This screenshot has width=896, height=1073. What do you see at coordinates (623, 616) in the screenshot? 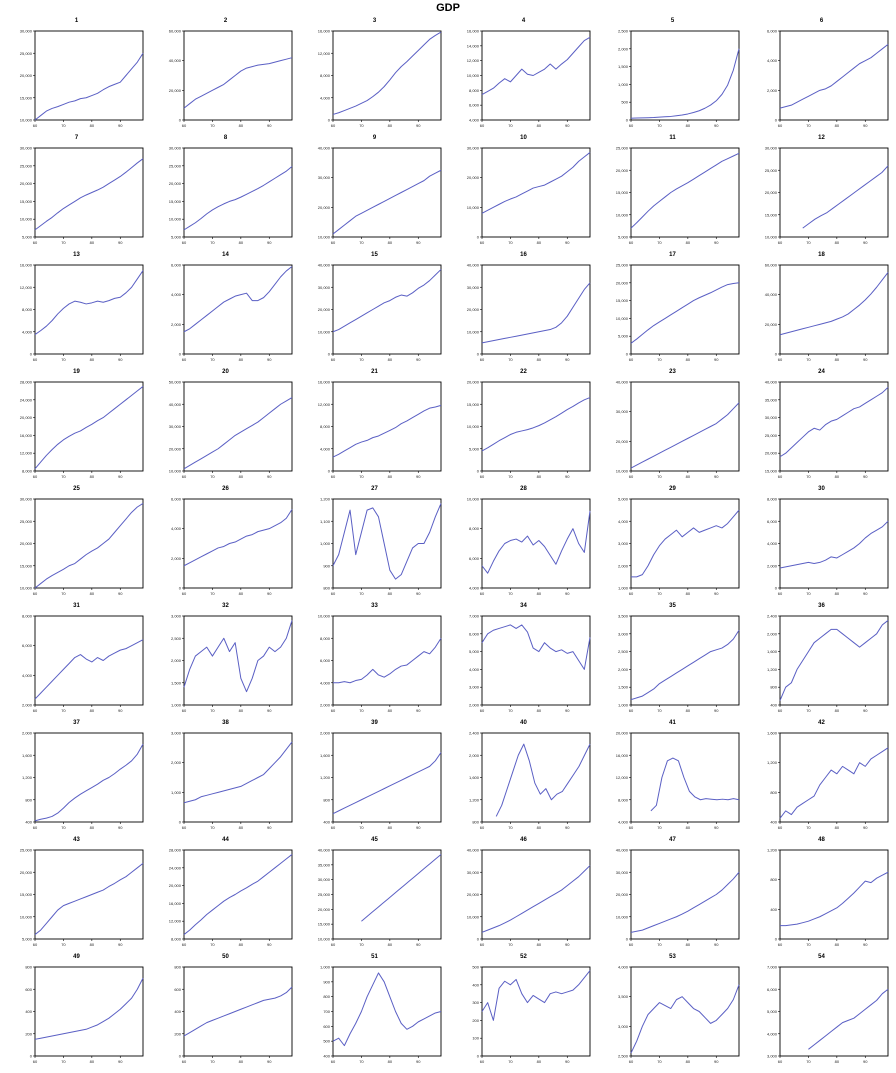
I see `y-tick-label: 3,500` at bounding box center [623, 616].